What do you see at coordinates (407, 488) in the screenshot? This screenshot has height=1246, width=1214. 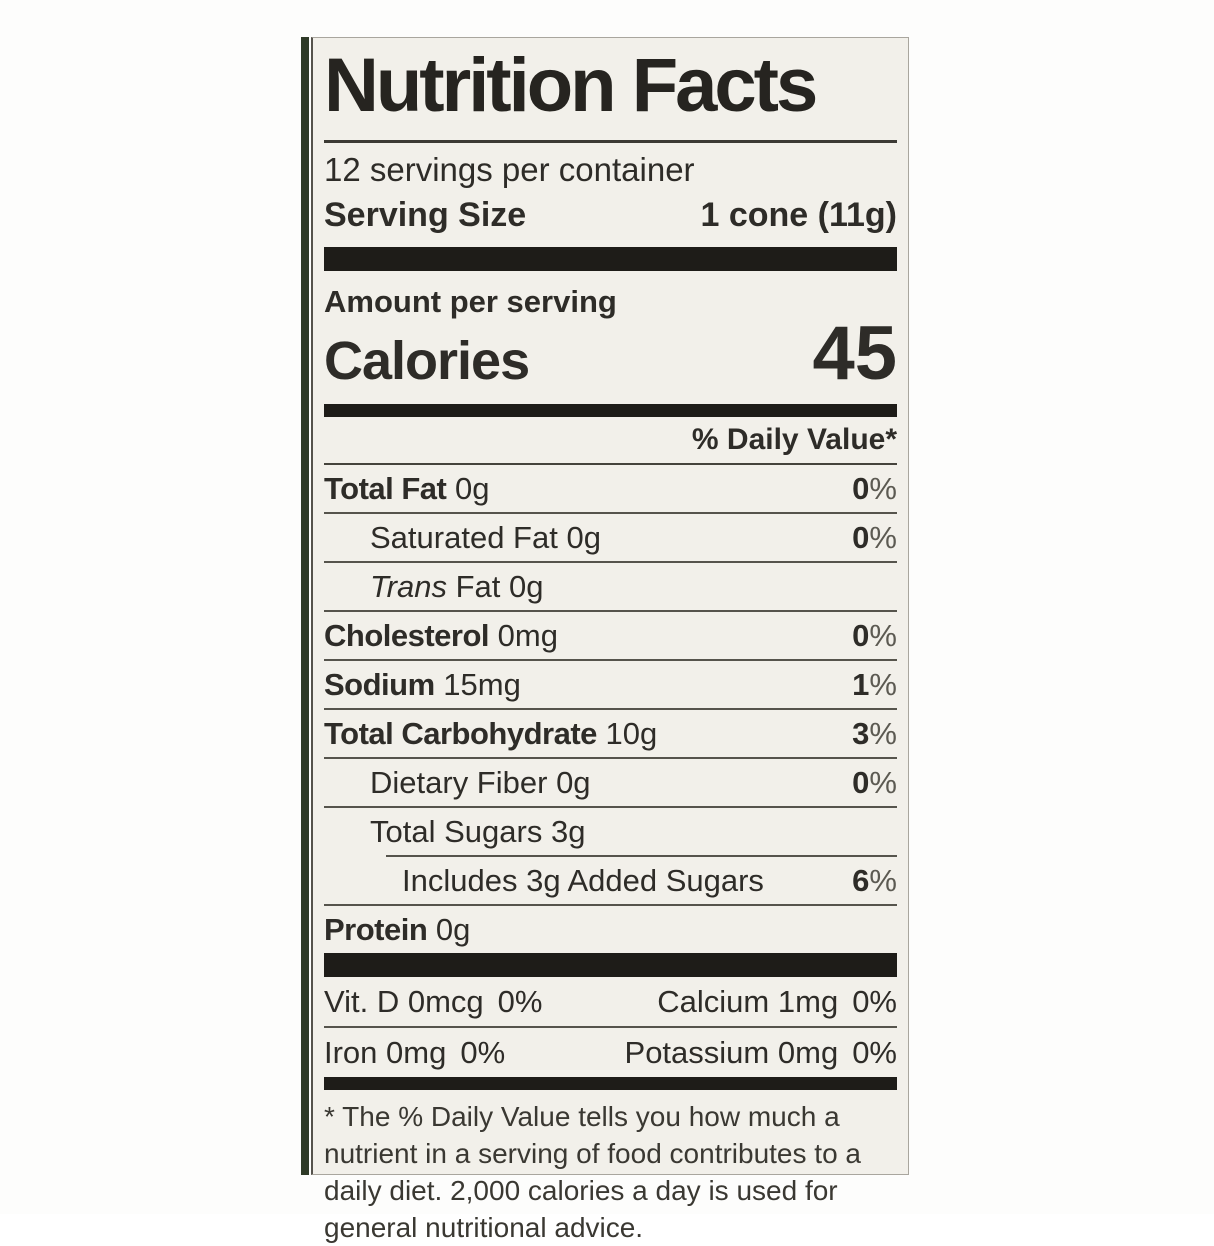 I see `nutrient-name: Total Fat 0g` at bounding box center [407, 488].